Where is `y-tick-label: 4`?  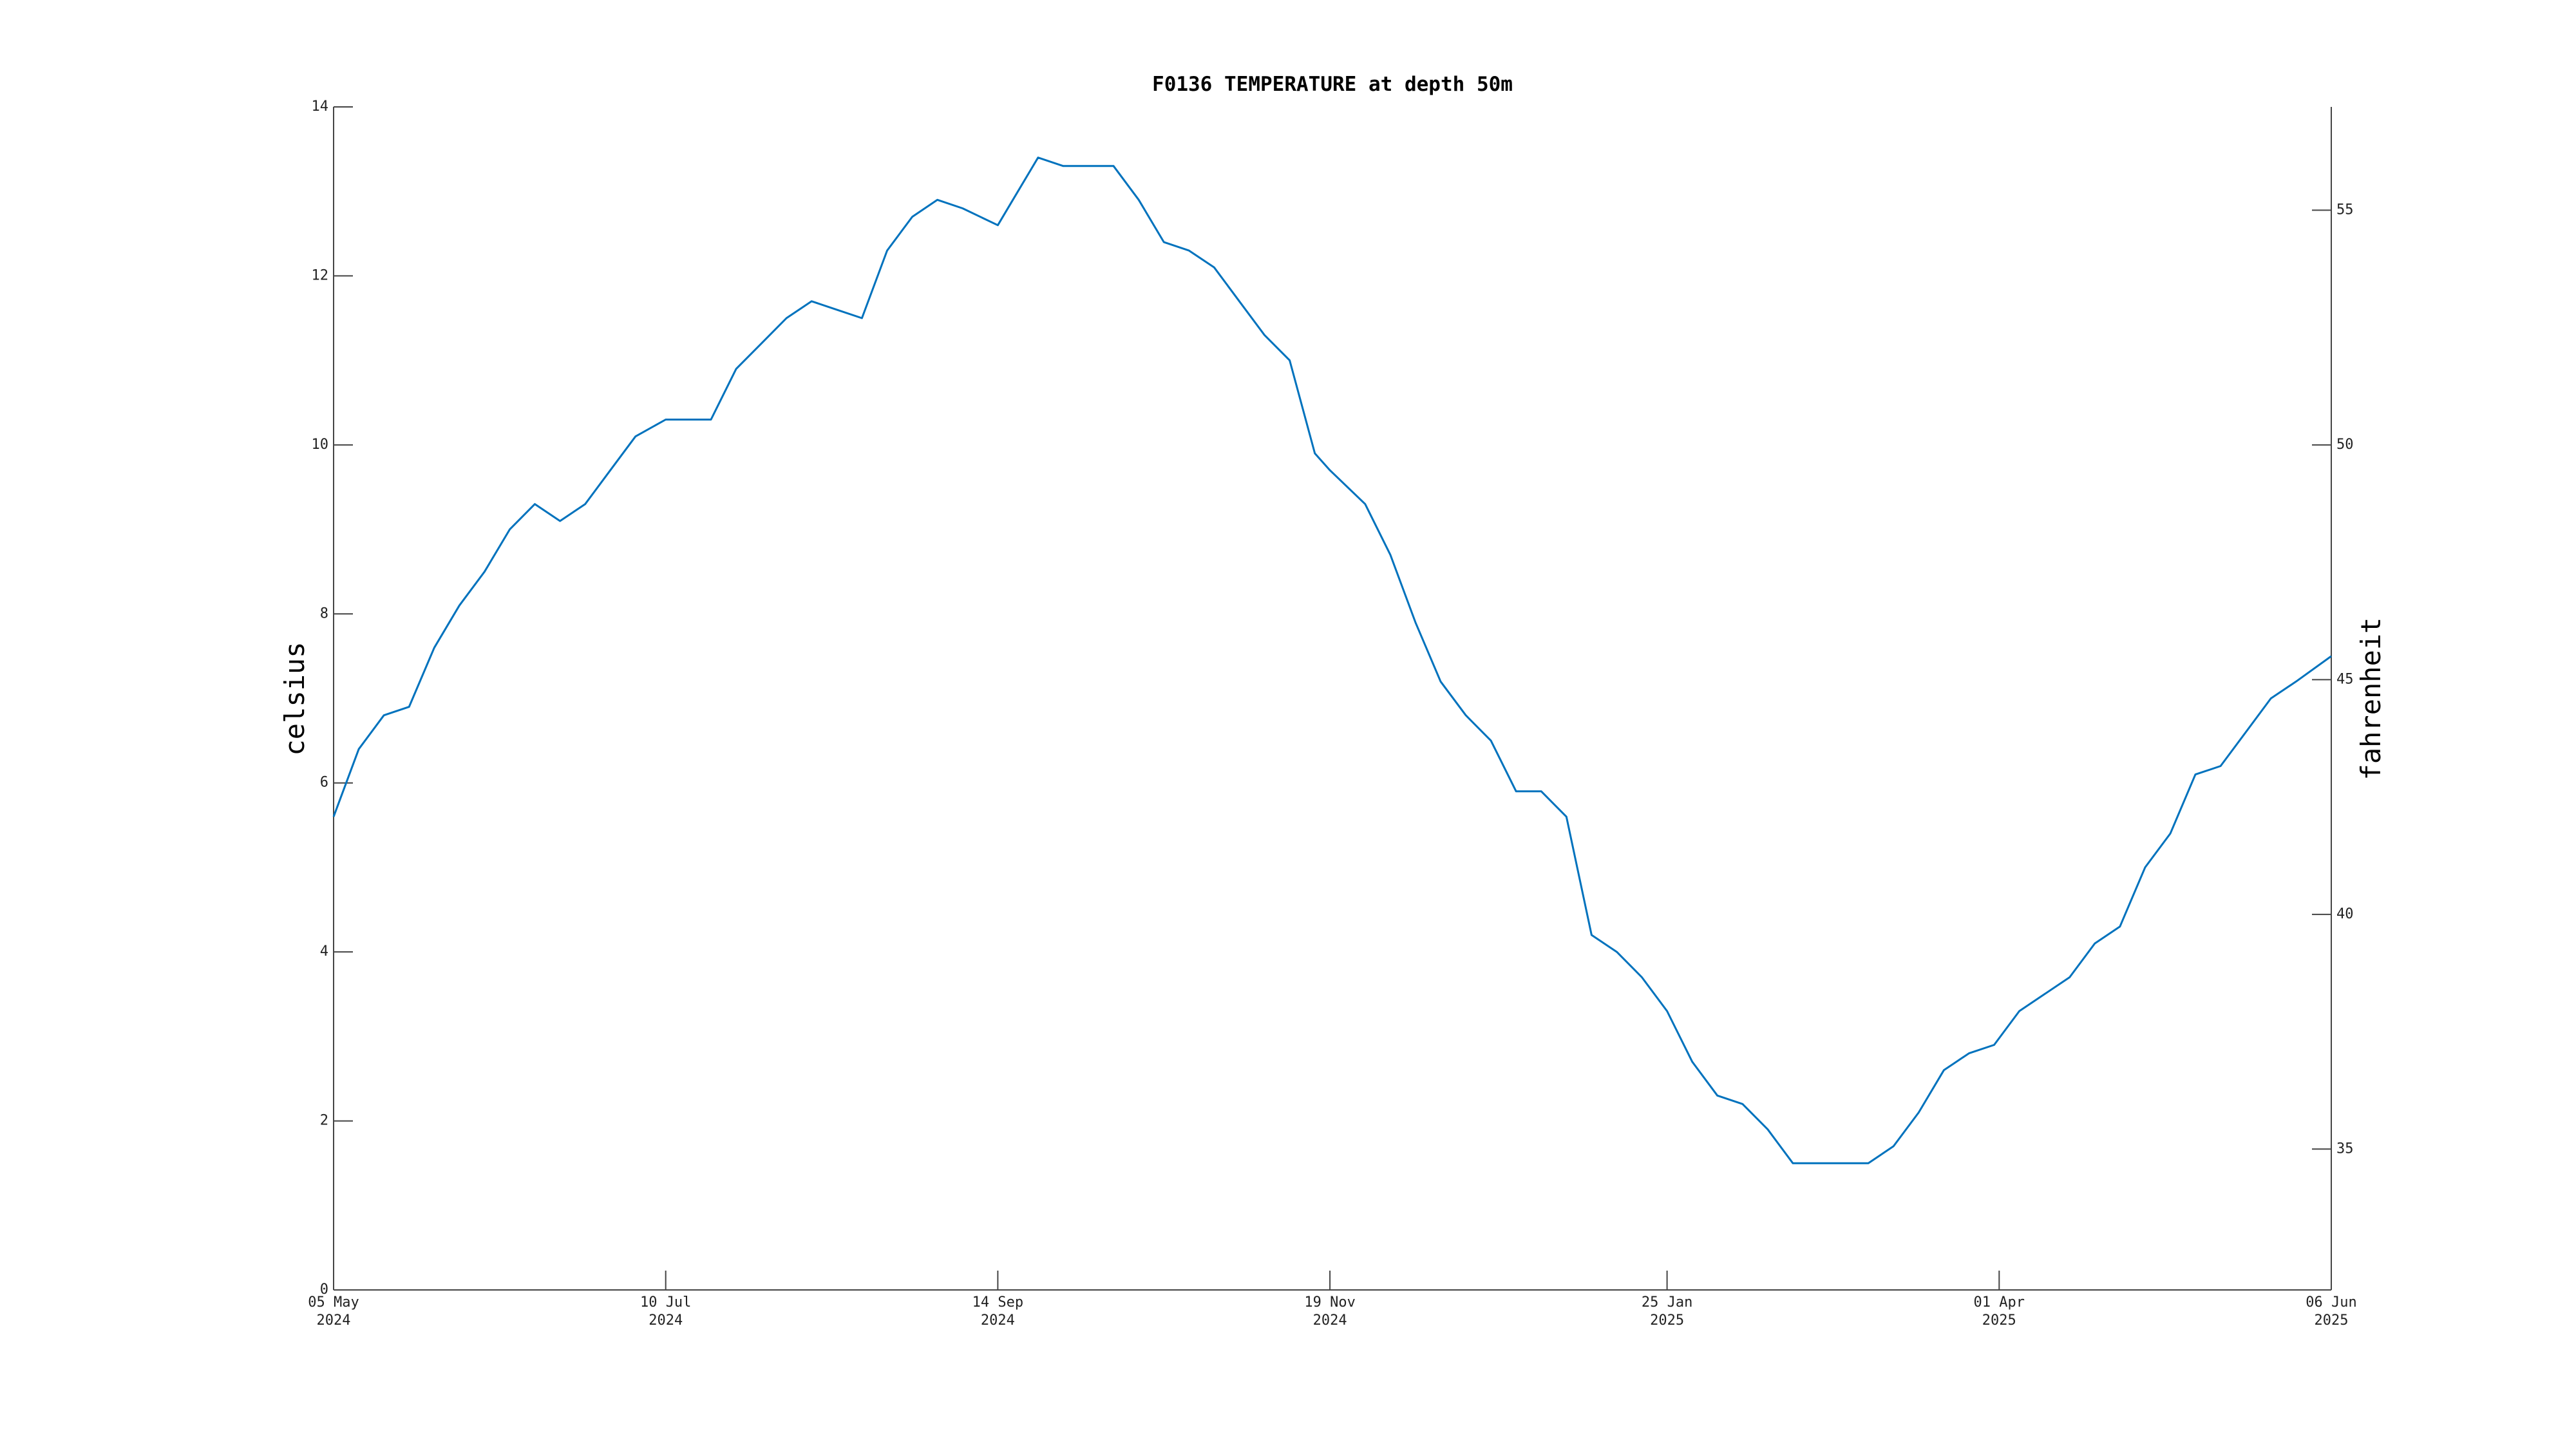
y-tick-label: 4 is located at coordinates (324, 951).